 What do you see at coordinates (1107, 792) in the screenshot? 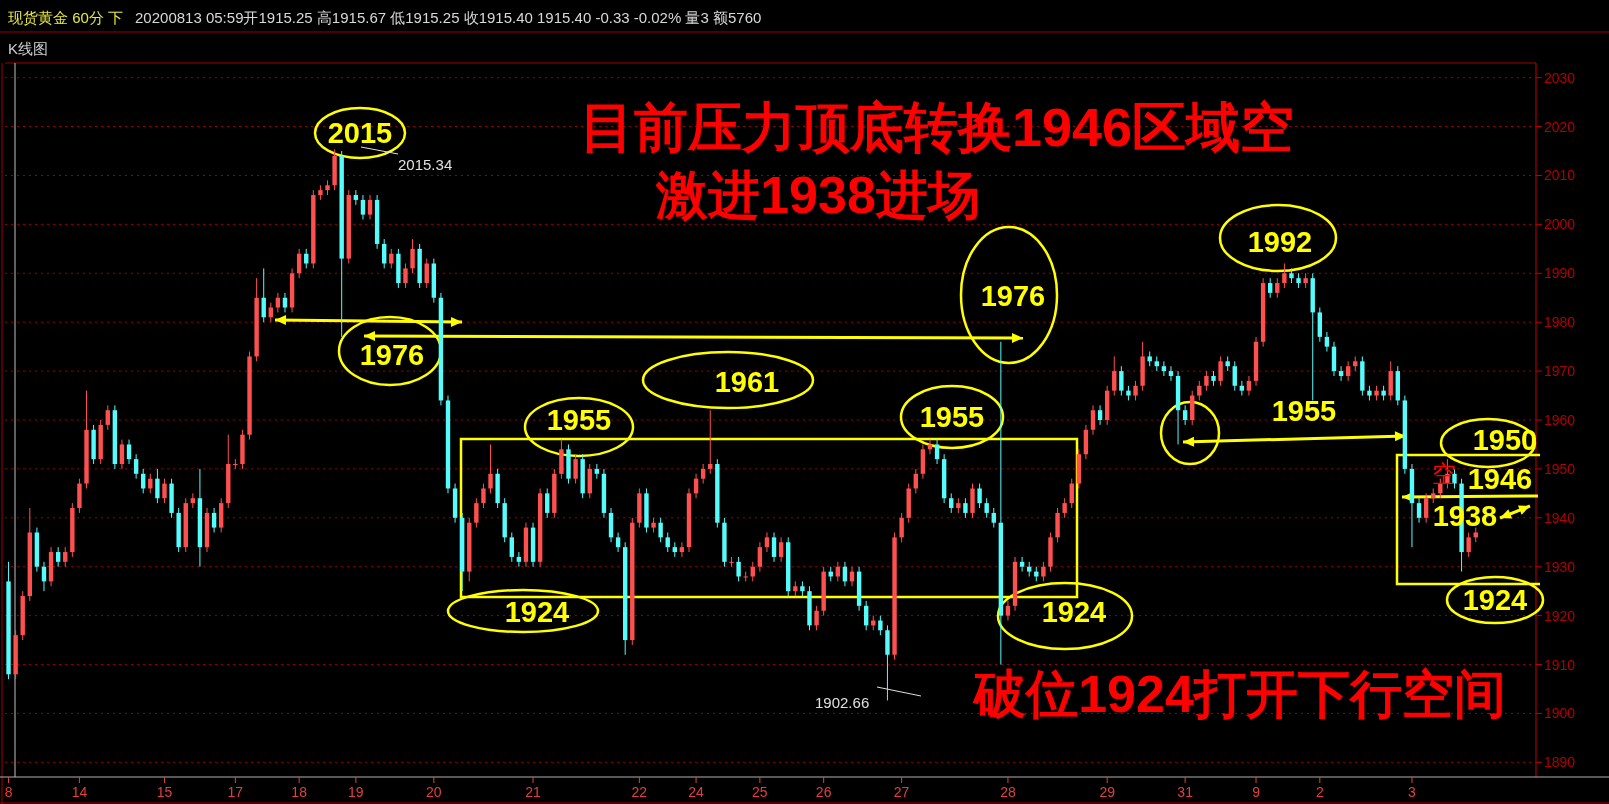
I see `x-tick-label: 29` at bounding box center [1107, 792].